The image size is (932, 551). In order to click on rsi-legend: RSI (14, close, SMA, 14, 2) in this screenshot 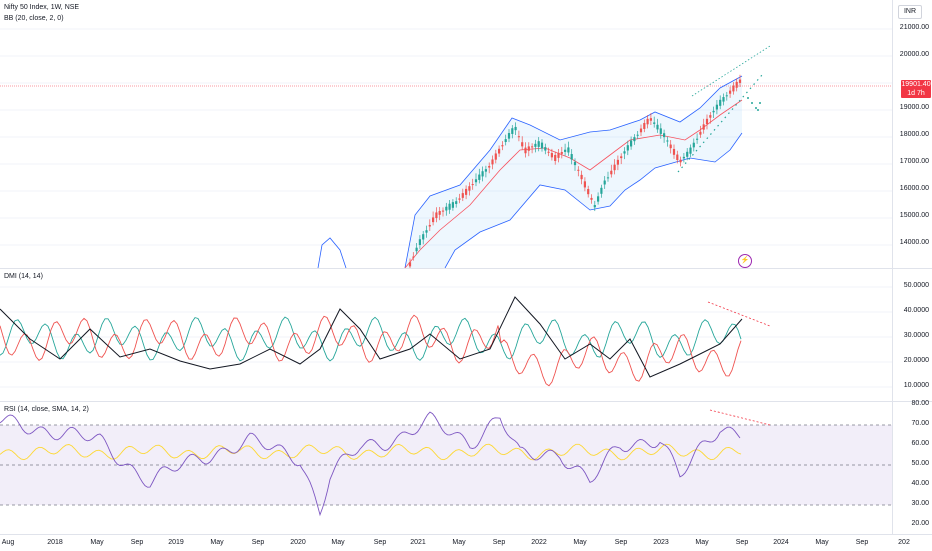, I will do `click(46, 409)`.